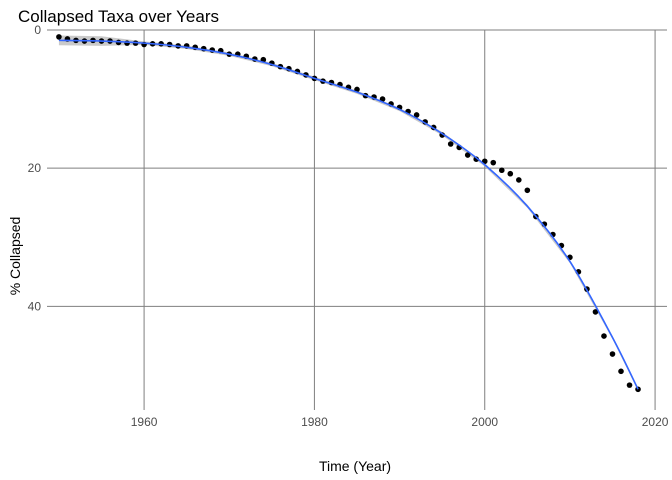 This screenshot has height=480, width=672. Describe the element at coordinates (314, 422) in the screenshot. I see `x-tick-label: 1980` at that location.